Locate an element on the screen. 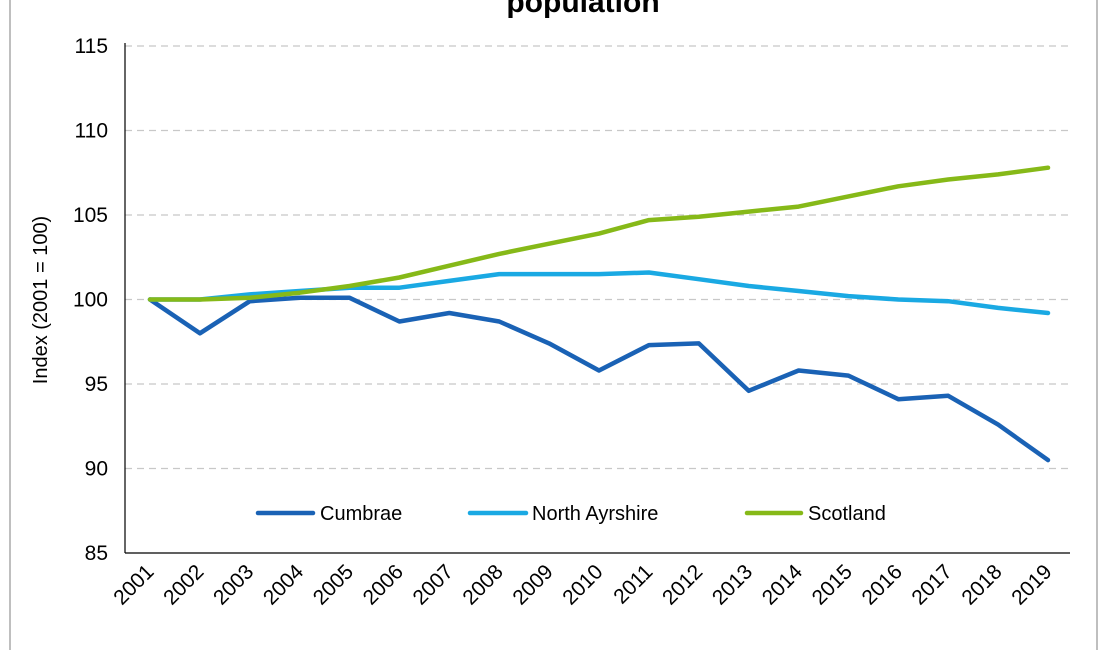  x-tick-label: 2015 is located at coordinates (832, 584).